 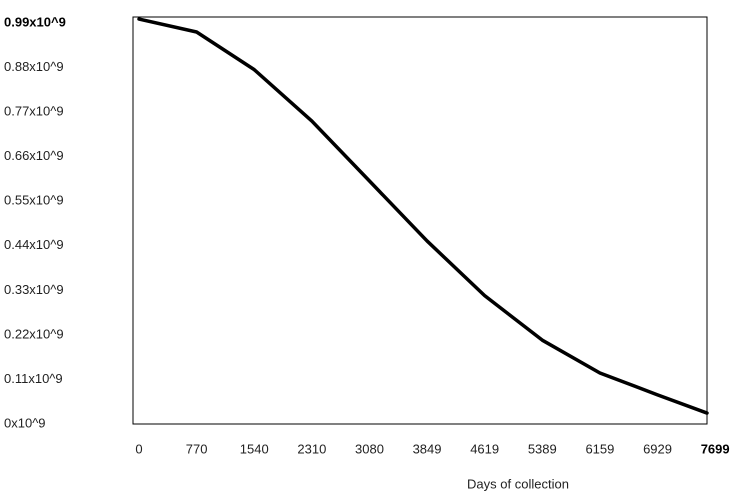 What do you see at coordinates (484, 448) in the screenshot?
I see `x-tick-label: 4619` at bounding box center [484, 448].